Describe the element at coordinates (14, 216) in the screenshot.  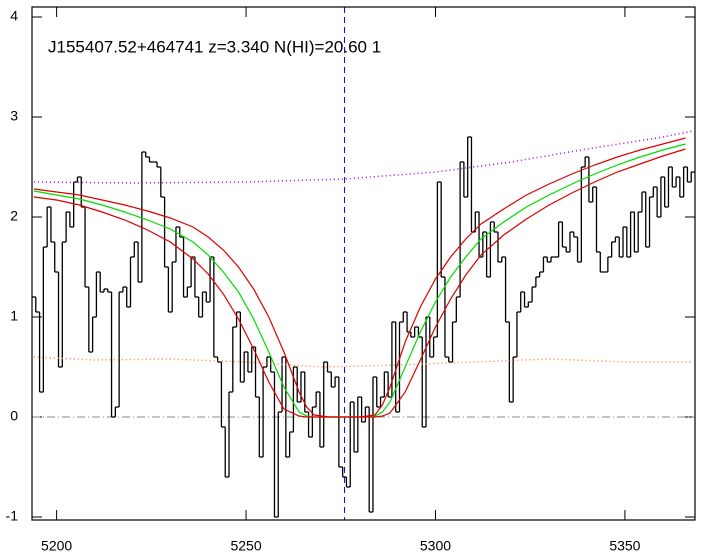
I see `y-tick-label: 2` at that location.